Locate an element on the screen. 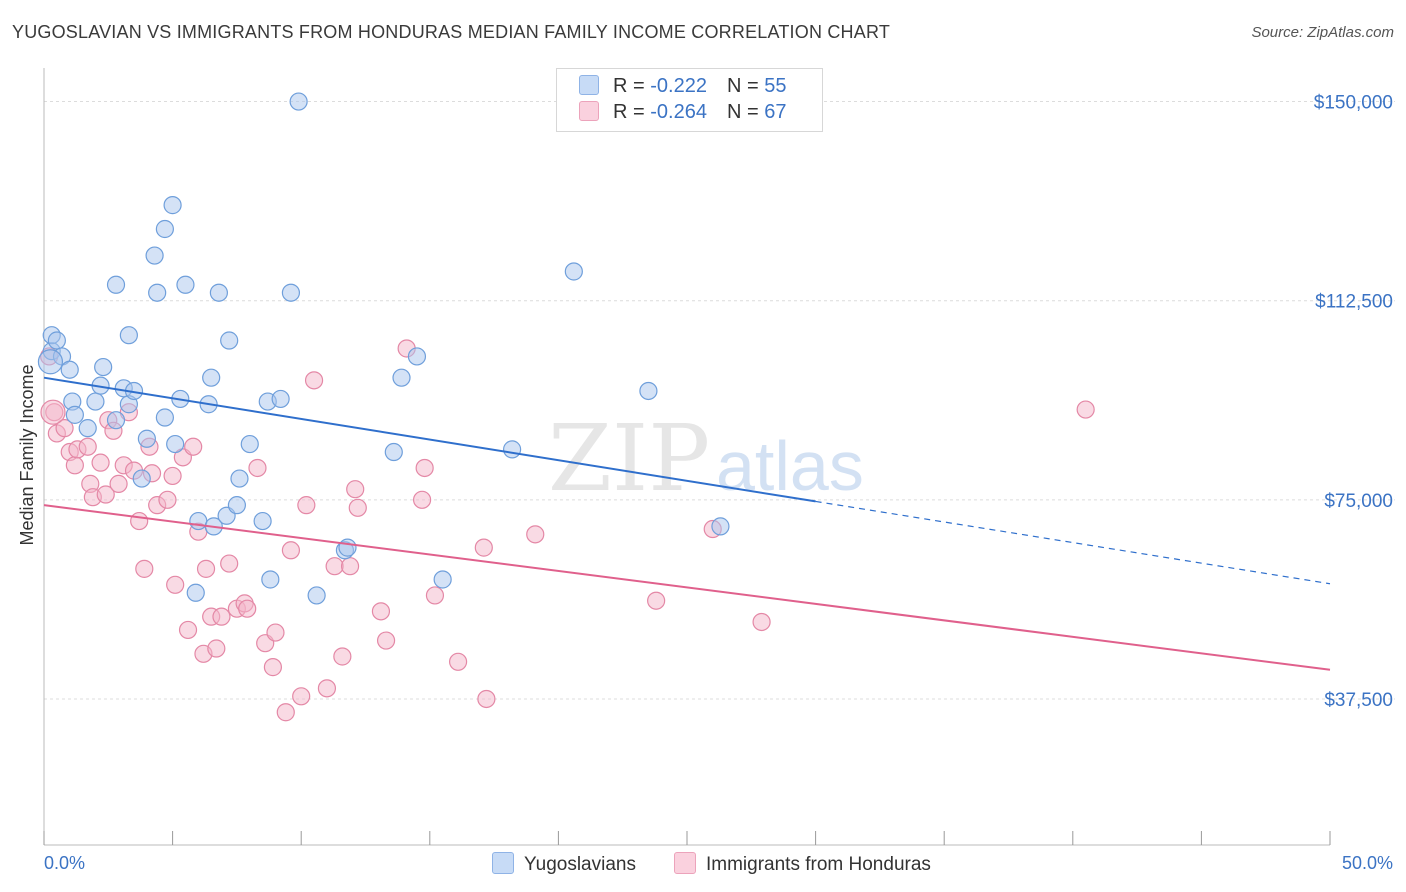 The image size is (1406, 892). legend-r-value: -0.264 is located at coordinates (678, 112).